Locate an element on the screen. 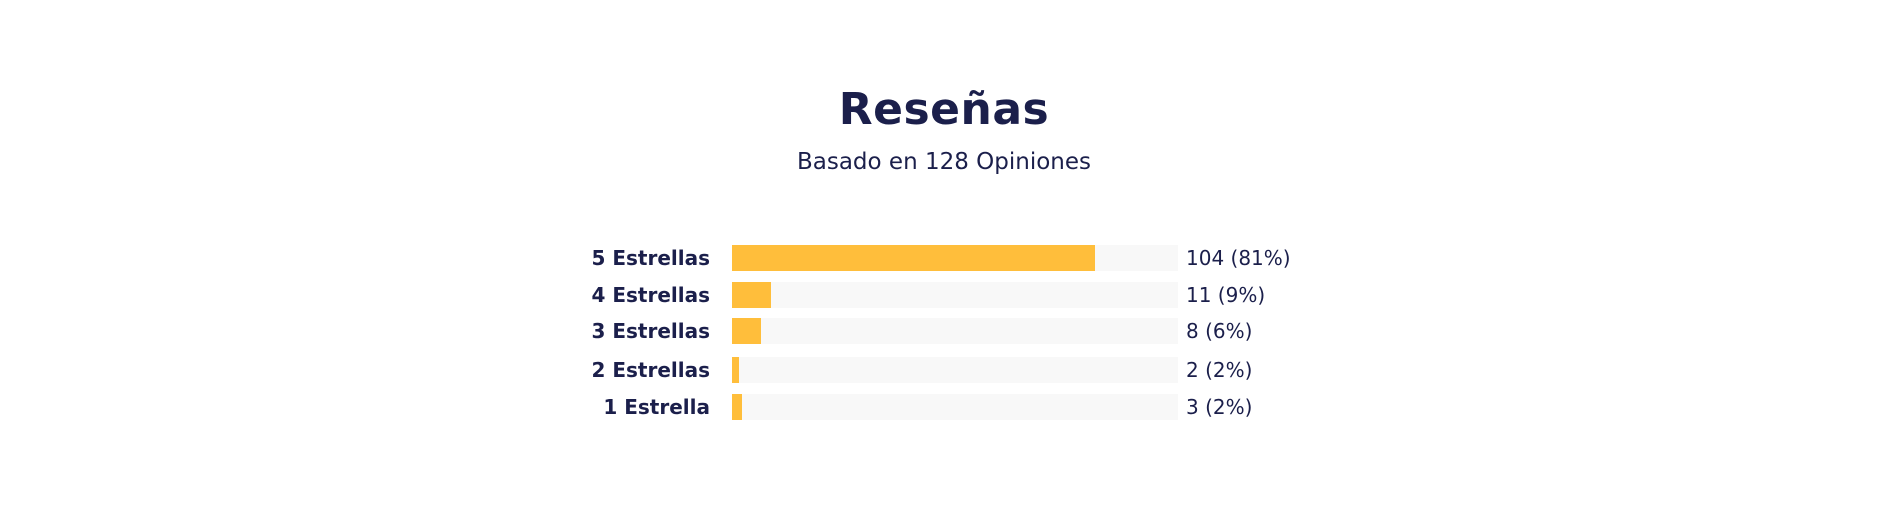  rating-row-3-stars: 3 Estrellas 8 (6%) is located at coordinates (944, 331).